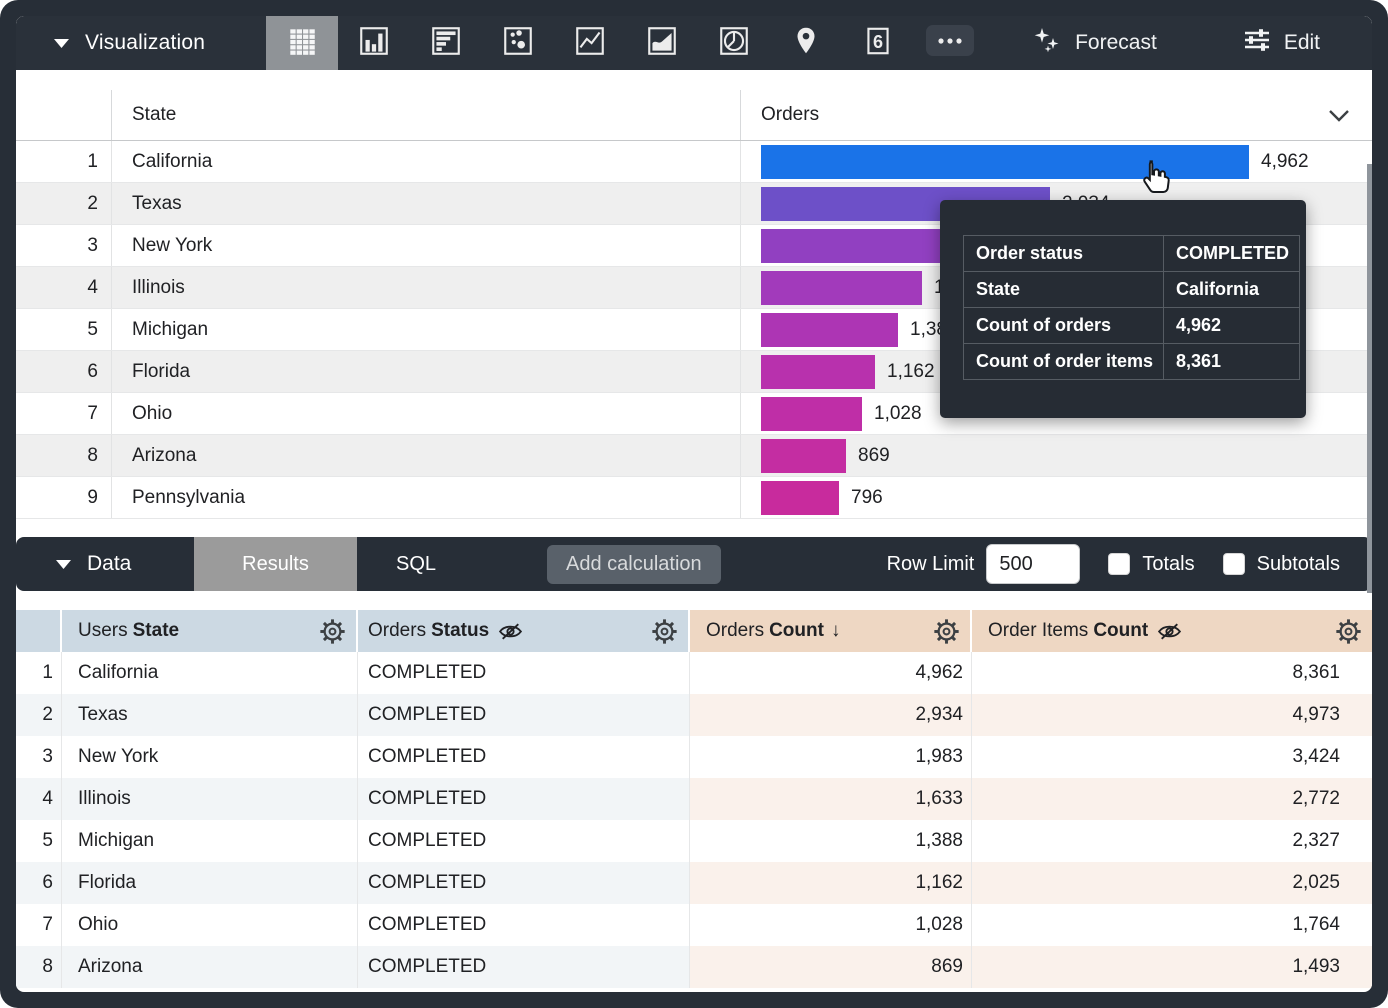 This screenshot has height=1008, width=1388. I want to click on column-header-users-state: Users State, so click(210, 631).